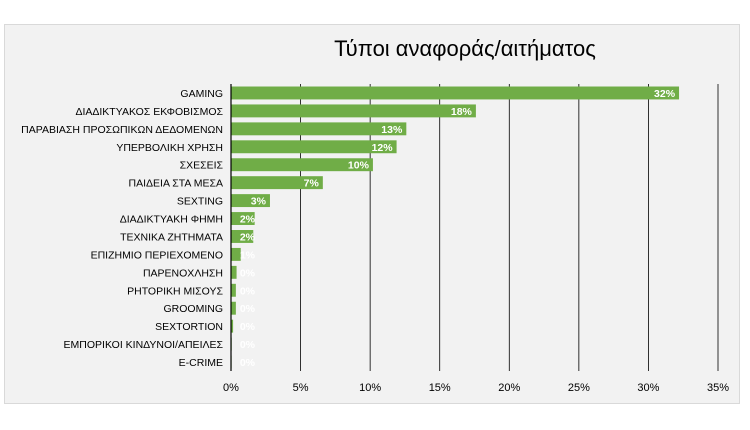 Image resolution: width=750 pixels, height=430 pixels. What do you see at coordinates (370, 388) in the screenshot?
I see `x-tick-label: 10%` at bounding box center [370, 388].